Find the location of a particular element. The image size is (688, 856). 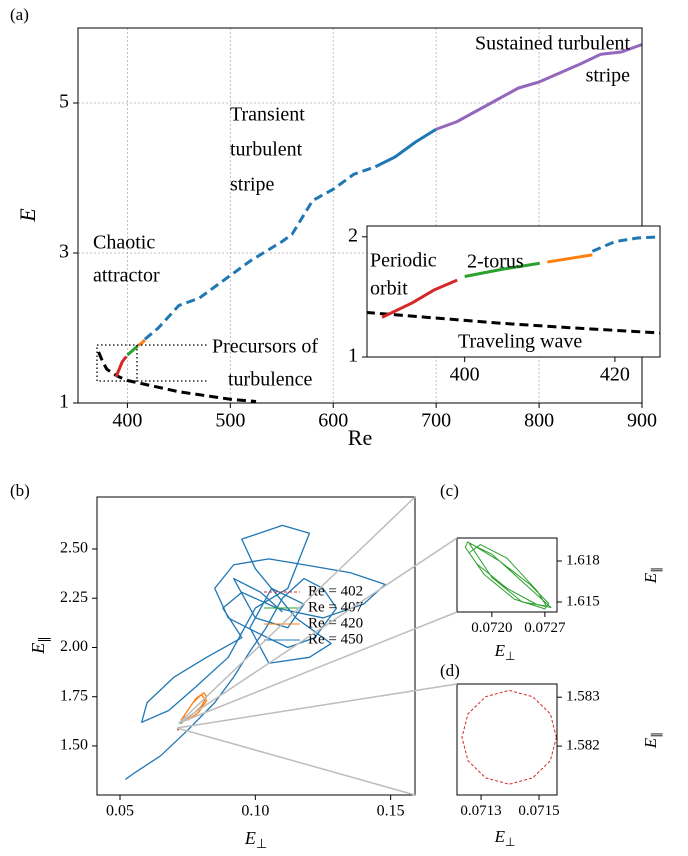

y-tick-label: 1 is located at coordinates (64, 402).